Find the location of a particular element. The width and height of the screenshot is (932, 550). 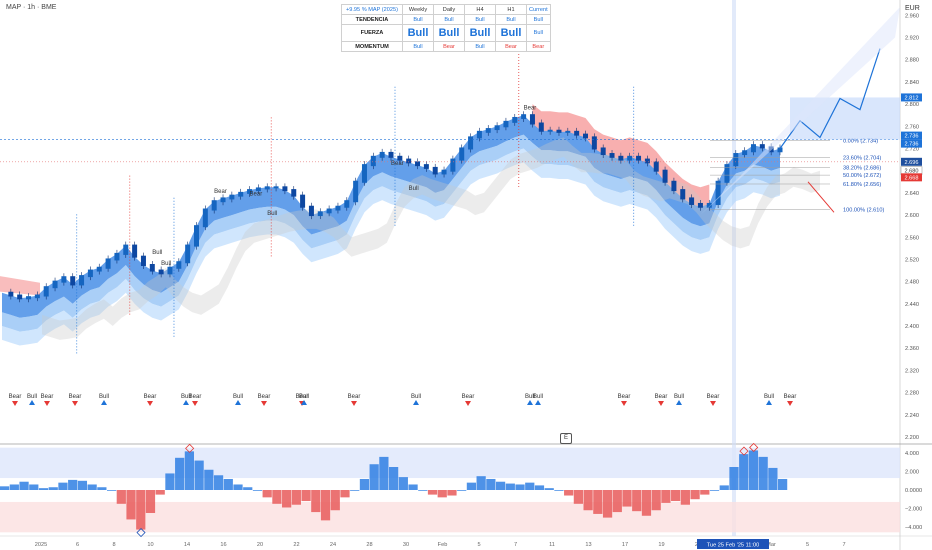

collapse-pane-button: E is located at coordinates (566, 438).